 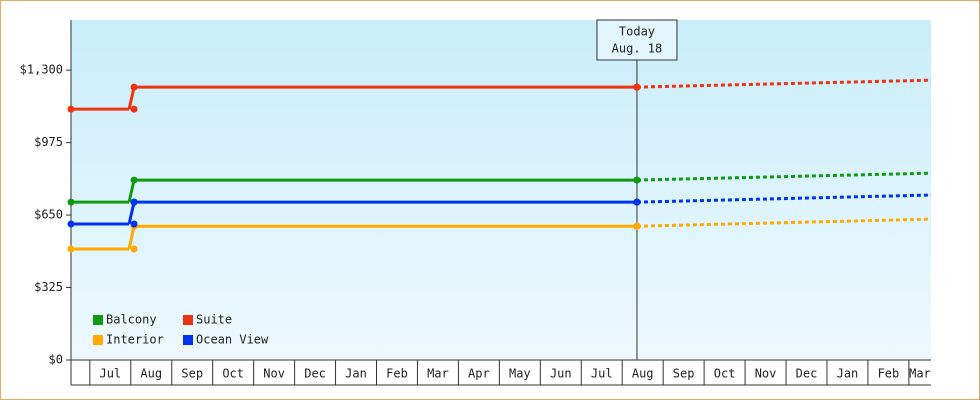 What do you see at coordinates (561, 374) in the screenshot?
I see `x-tick-label: Jun` at bounding box center [561, 374].